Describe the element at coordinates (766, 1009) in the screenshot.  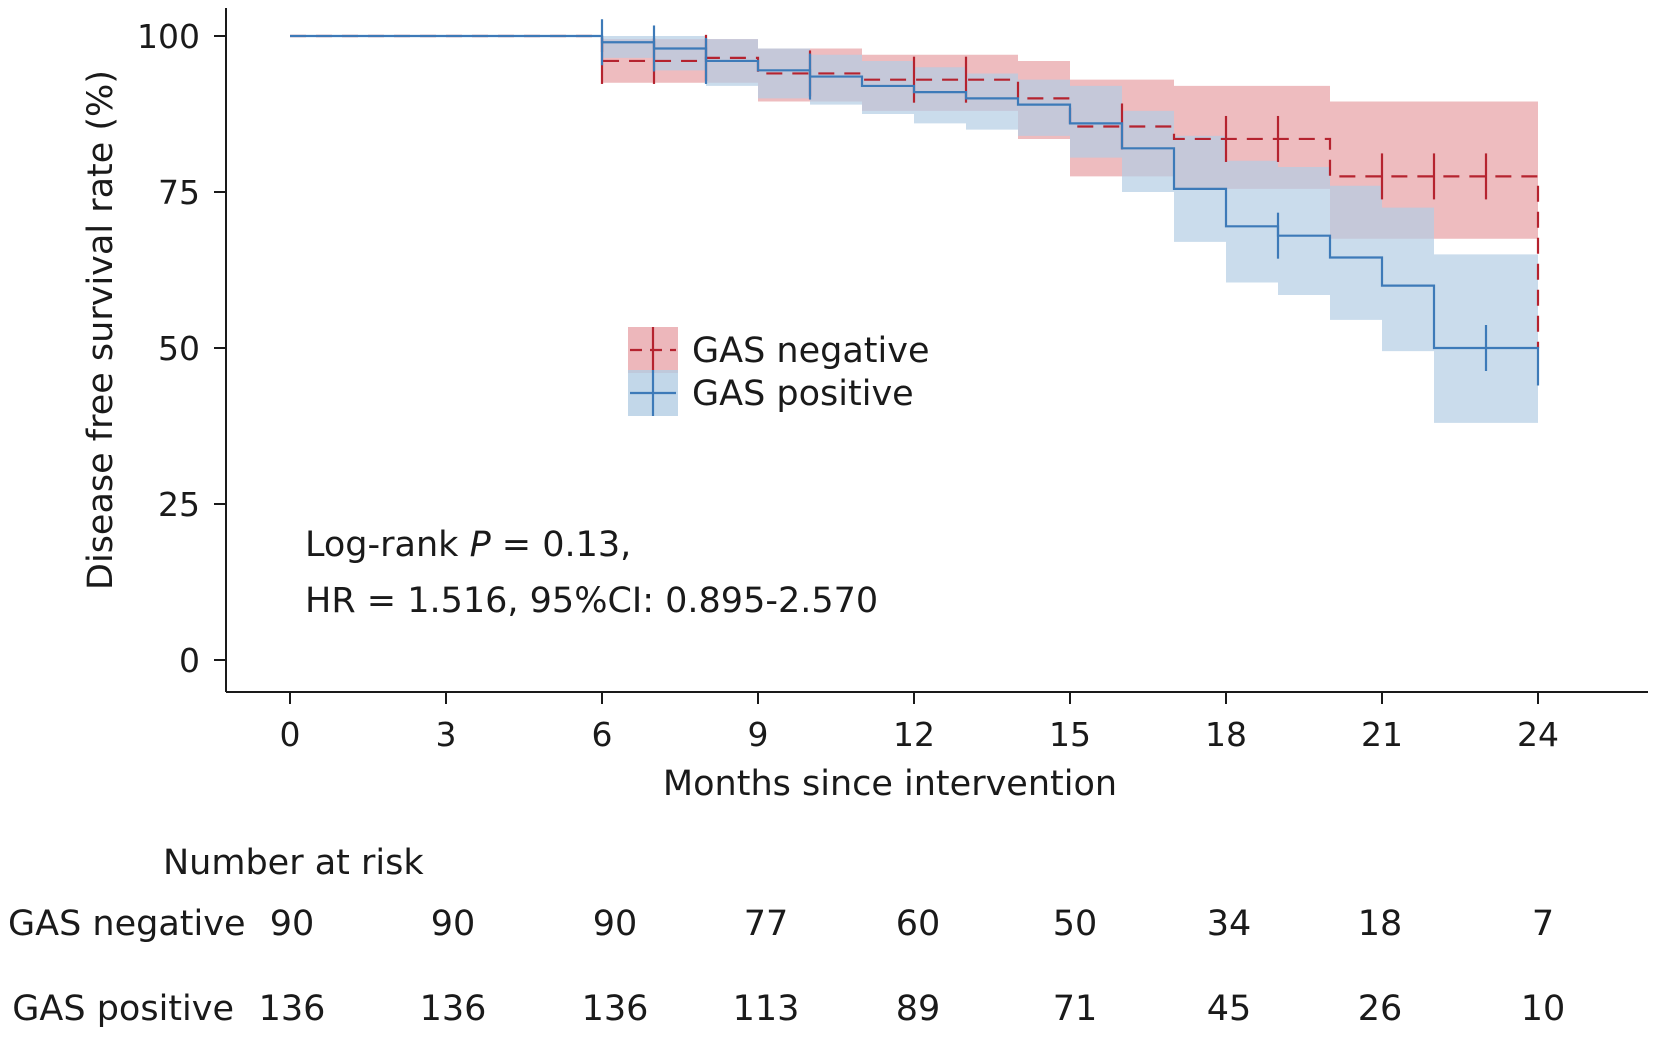
I see `risk-cell: 113` at that location.